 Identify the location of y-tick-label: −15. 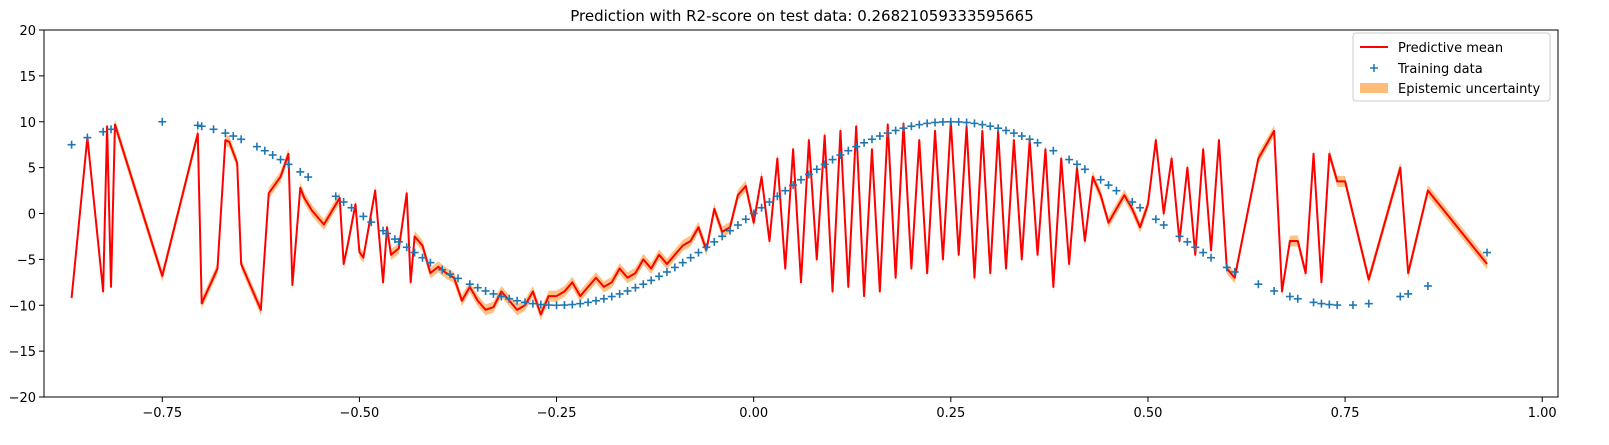
(22, 352).